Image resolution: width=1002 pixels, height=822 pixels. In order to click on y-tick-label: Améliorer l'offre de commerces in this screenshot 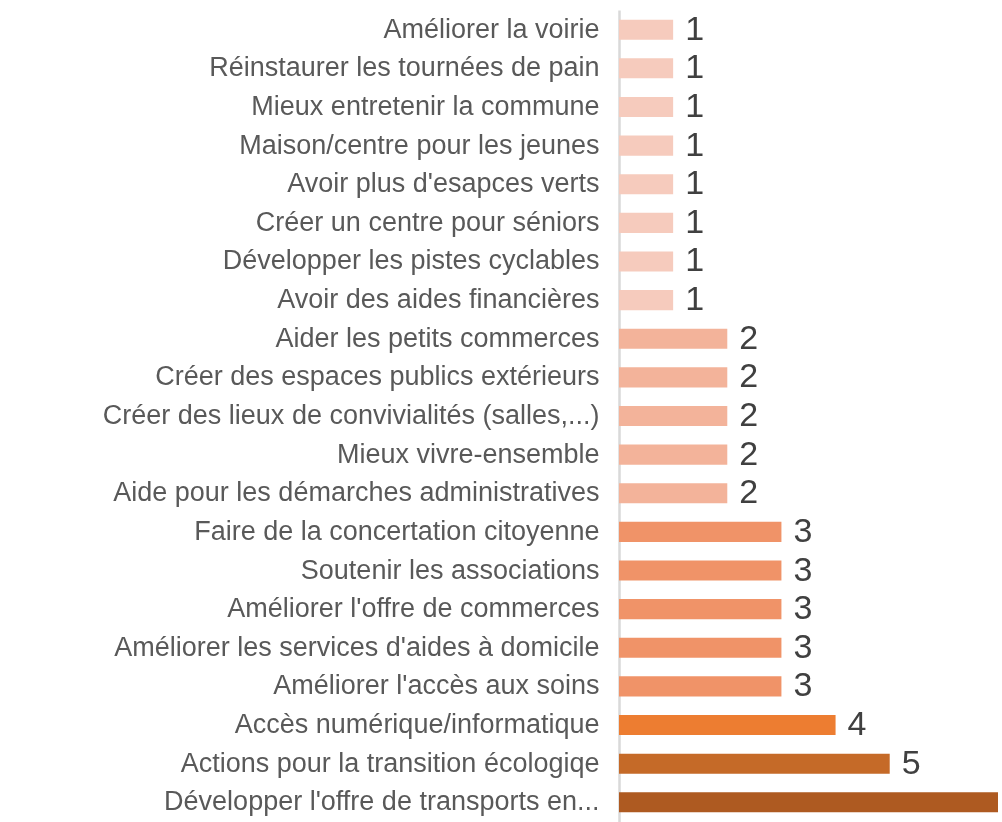, I will do `click(413, 608)`.